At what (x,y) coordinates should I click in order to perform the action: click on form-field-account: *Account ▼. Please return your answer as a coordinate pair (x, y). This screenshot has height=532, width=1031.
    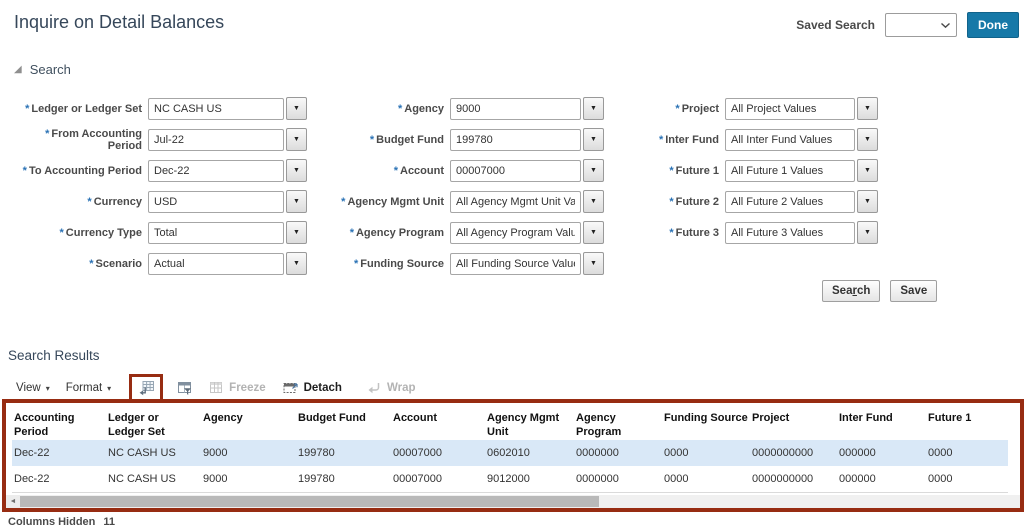
    Looking at the image, I should click on (467, 170).